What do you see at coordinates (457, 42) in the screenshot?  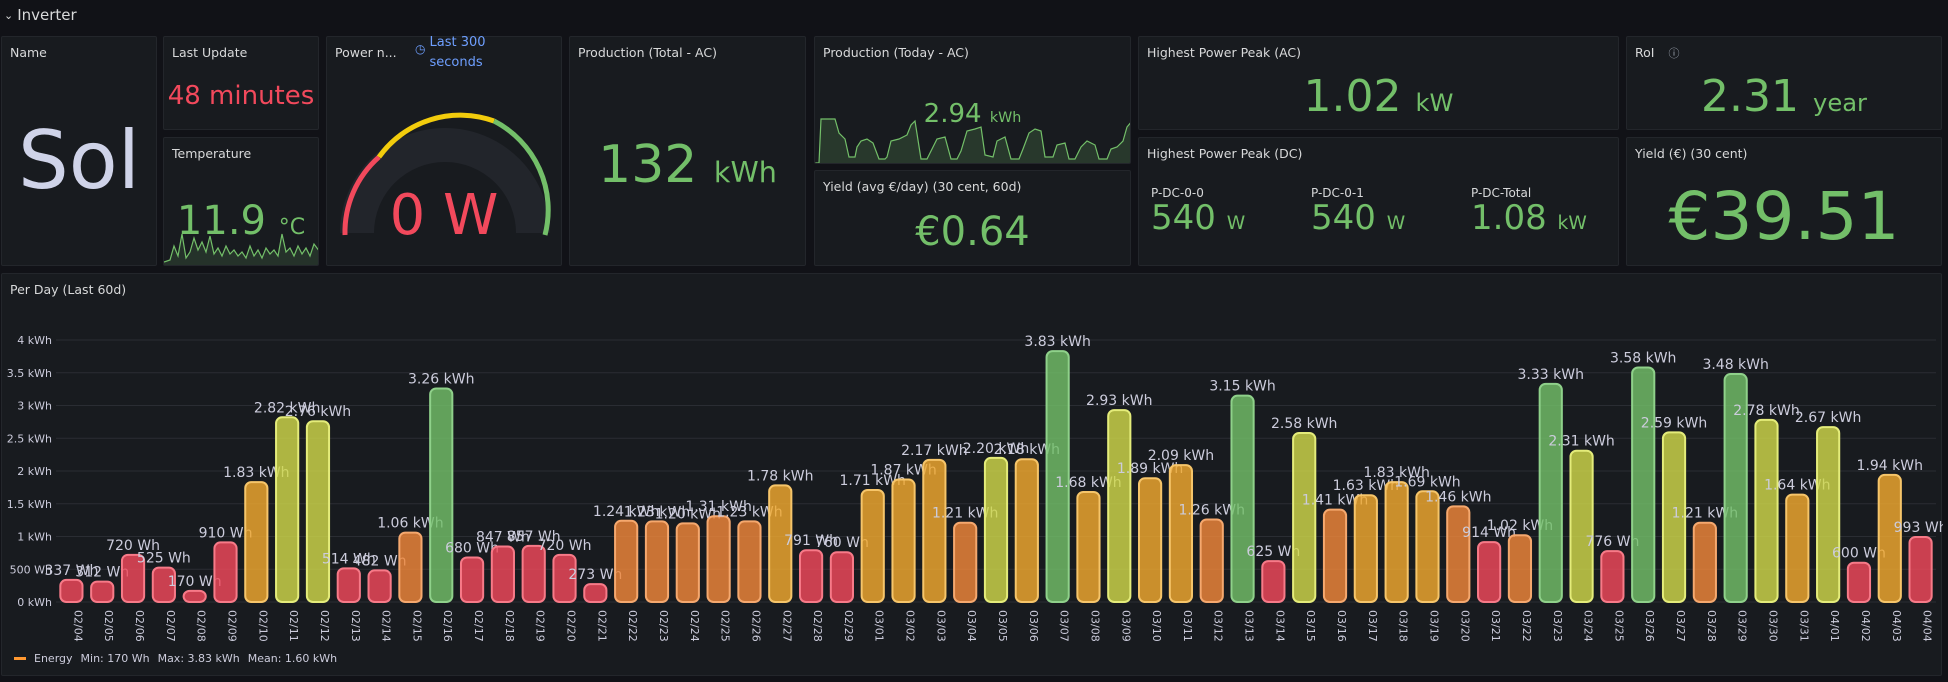 I see `time-info-line-1: Last 300` at bounding box center [457, 42].